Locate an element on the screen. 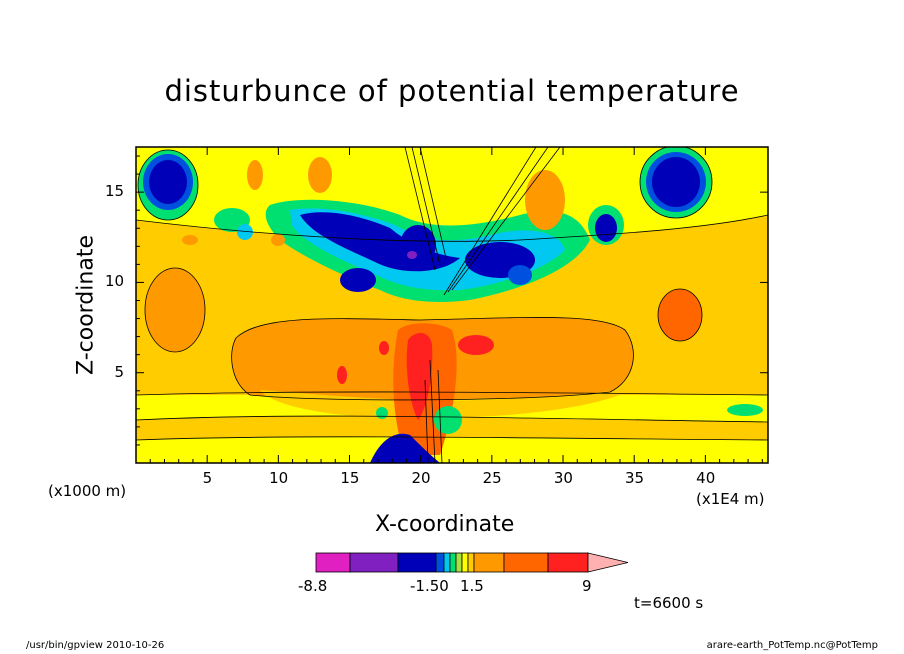 The image size is (904, 654). x-tick-label: 25 is located at coordinates (492, 478).